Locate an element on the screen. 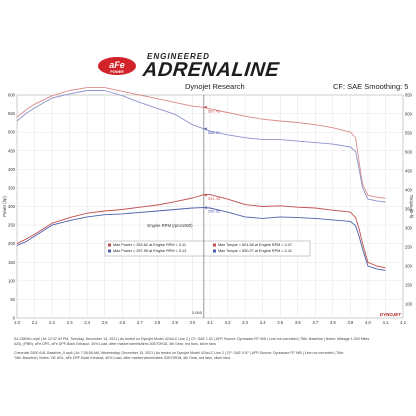 Image resolution: width=416 pixels, height=416 pixels. x-tick-label: 2.5 is located at coordinates (105, 322).